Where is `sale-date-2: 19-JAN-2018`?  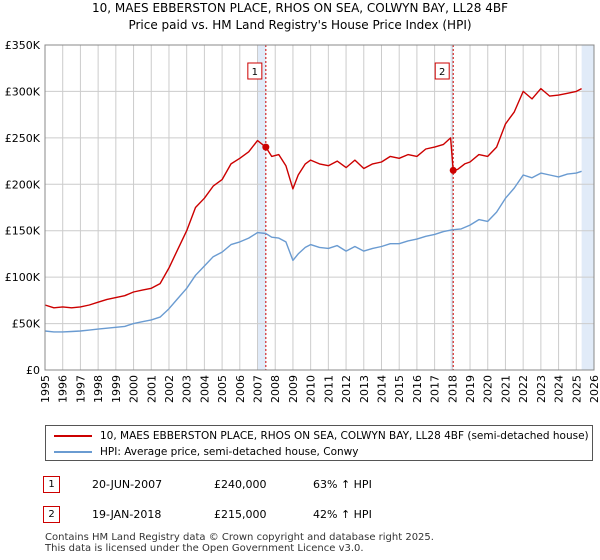 sale-date-2: 19-JAN-2018 is located at coordinates (127, 514).